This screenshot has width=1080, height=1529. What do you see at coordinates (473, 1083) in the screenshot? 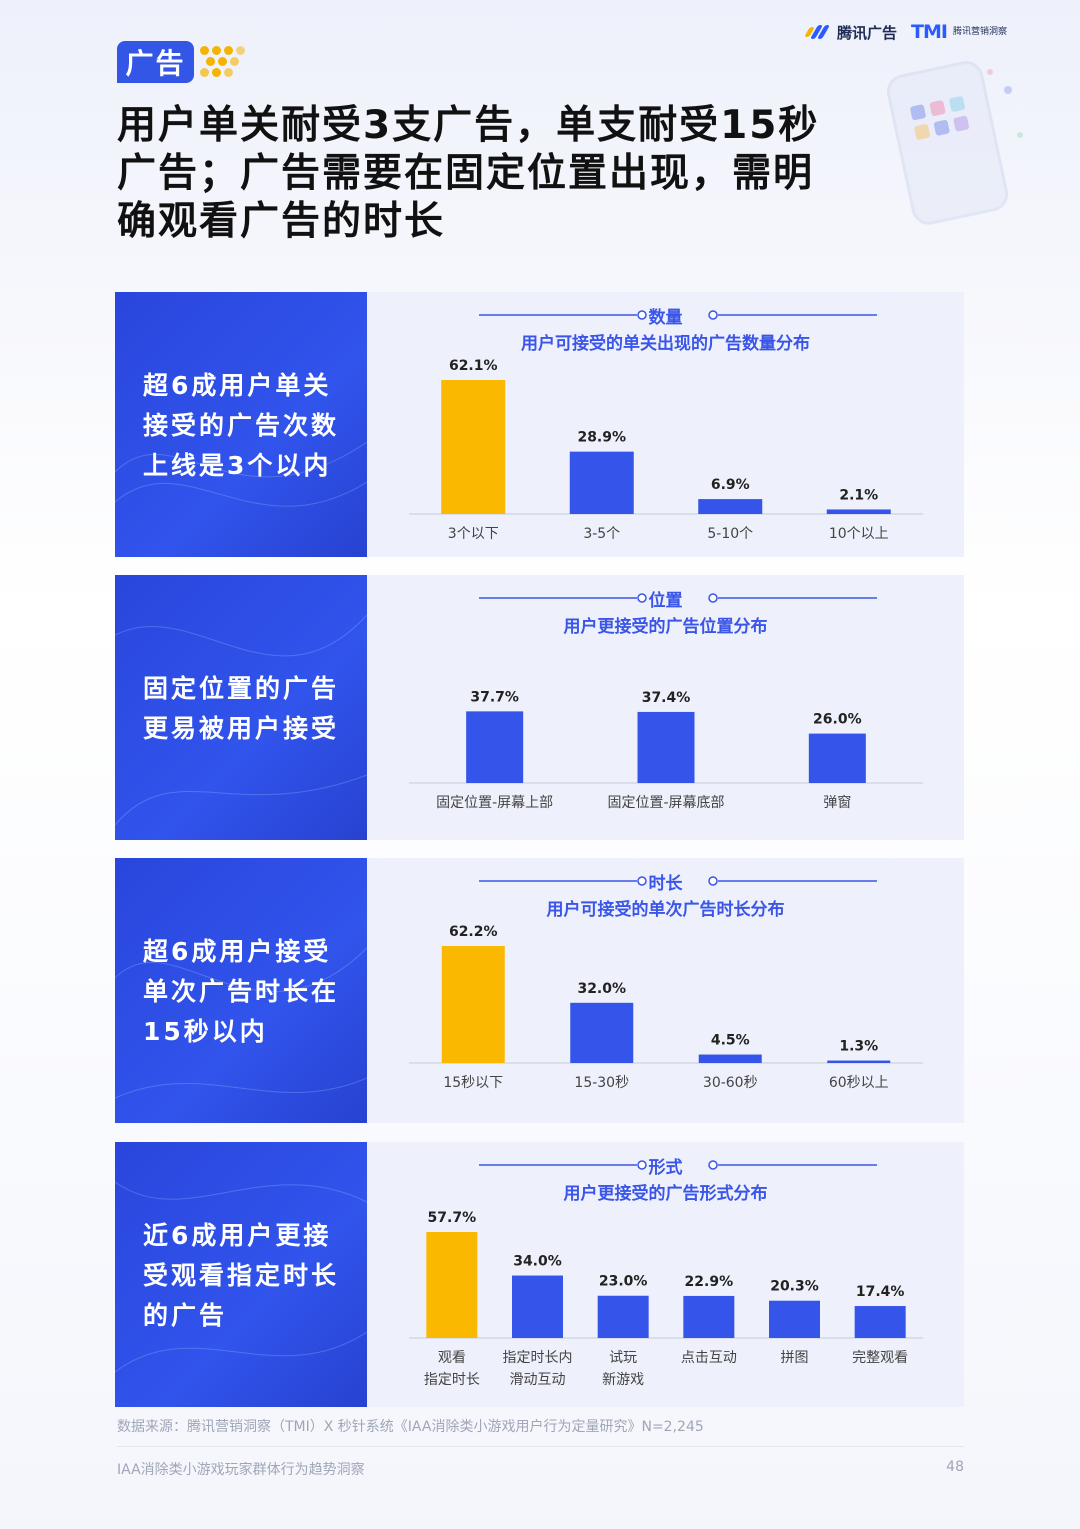
I see `category-label: 15秒以下` at bounding box center [473, 1083].